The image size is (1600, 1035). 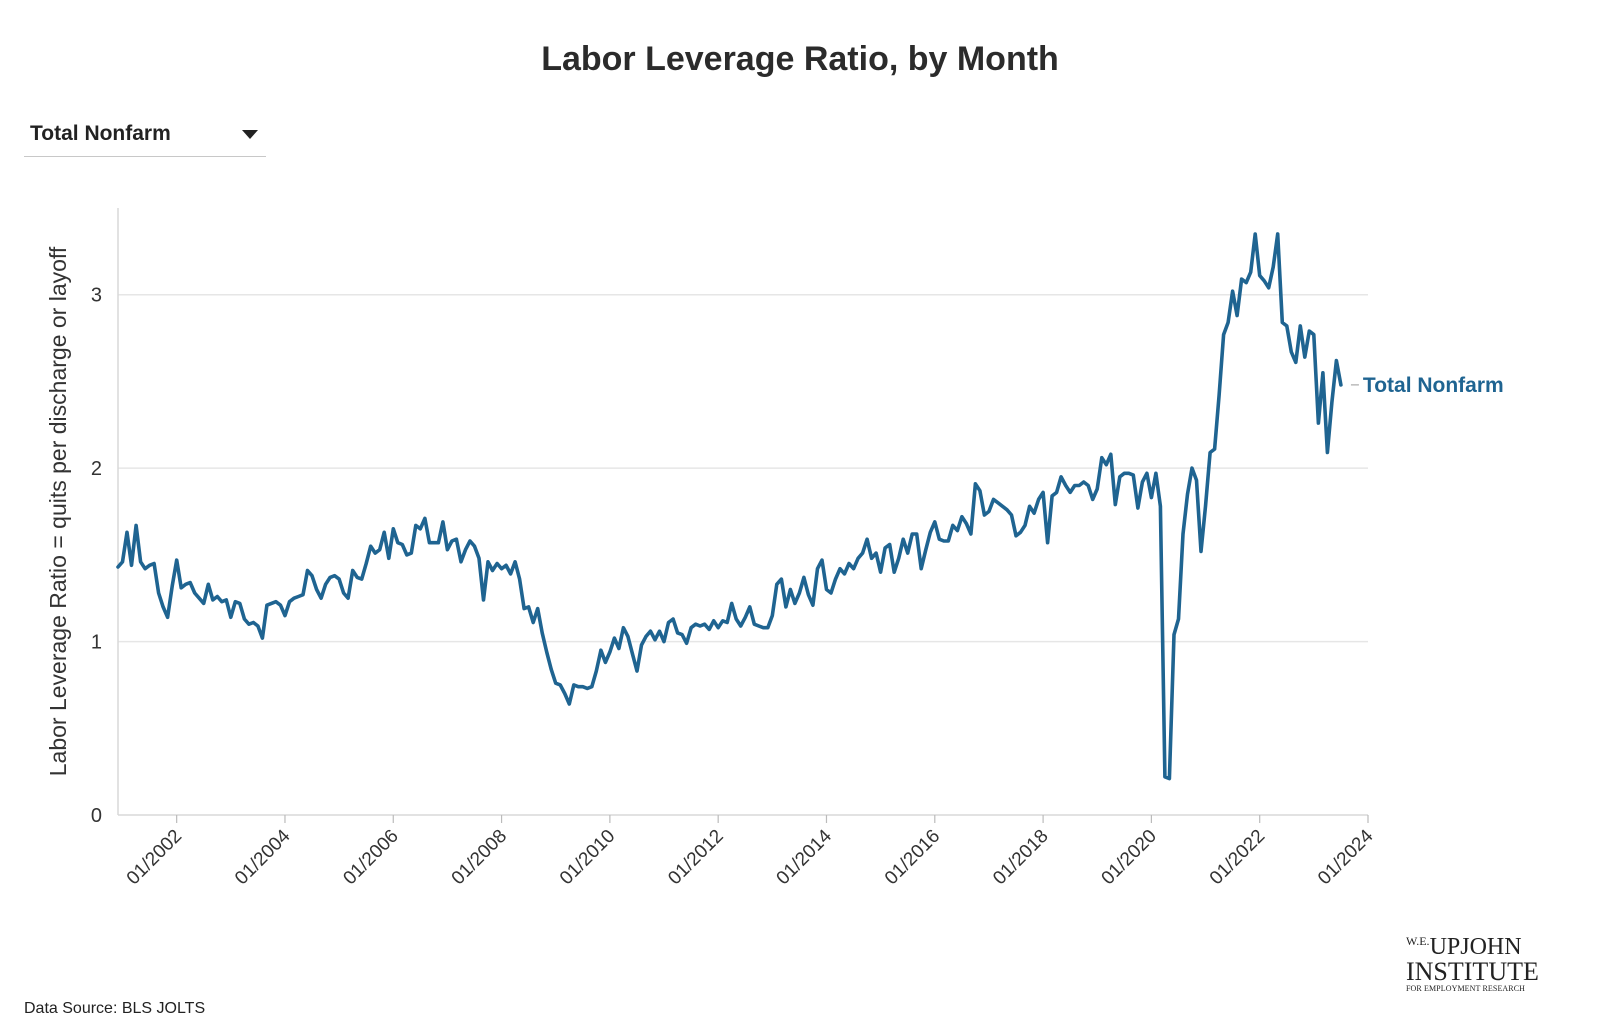 I want to click on x-tick-label: 01/2004, so click(x=263, y=857).